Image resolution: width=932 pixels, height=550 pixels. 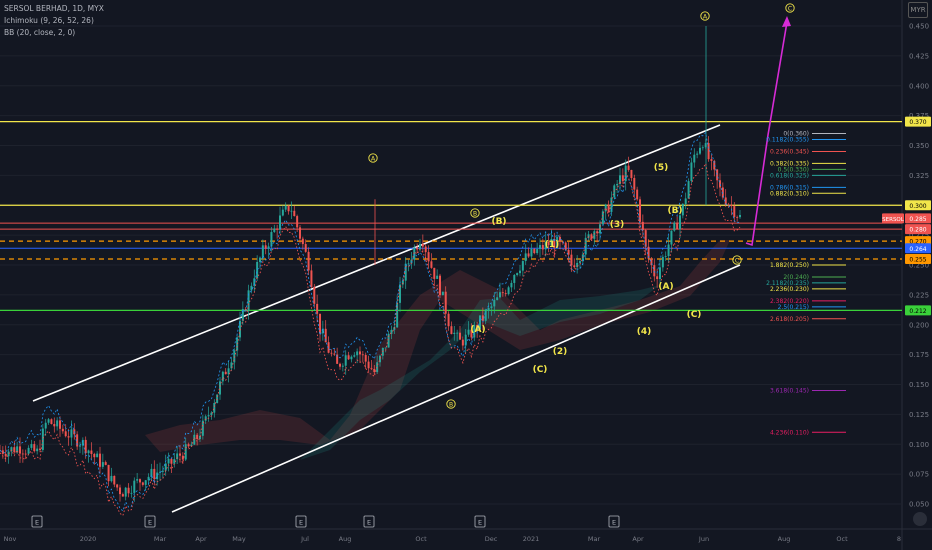 What do you see at coordinates (301, 523) in the screenshot?
I see `earnings-marker-label: E` at bounding box center [301, 523].